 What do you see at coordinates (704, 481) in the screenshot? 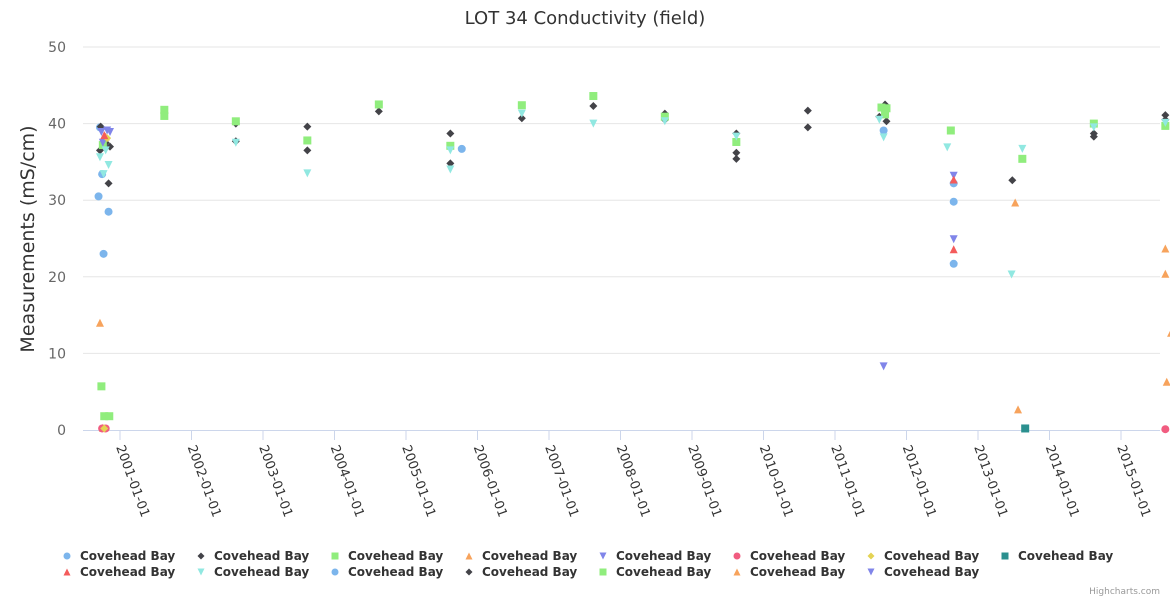
I see `x-tick-label: 2009-01-01` at bounding box center [704, 481].